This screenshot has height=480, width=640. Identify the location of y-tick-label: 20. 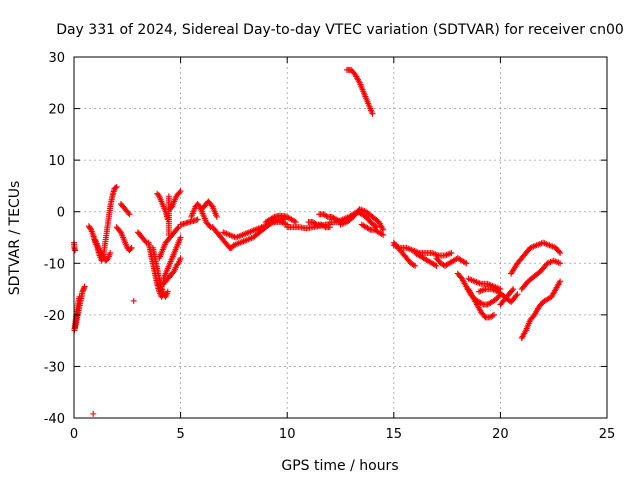
(56, 110).